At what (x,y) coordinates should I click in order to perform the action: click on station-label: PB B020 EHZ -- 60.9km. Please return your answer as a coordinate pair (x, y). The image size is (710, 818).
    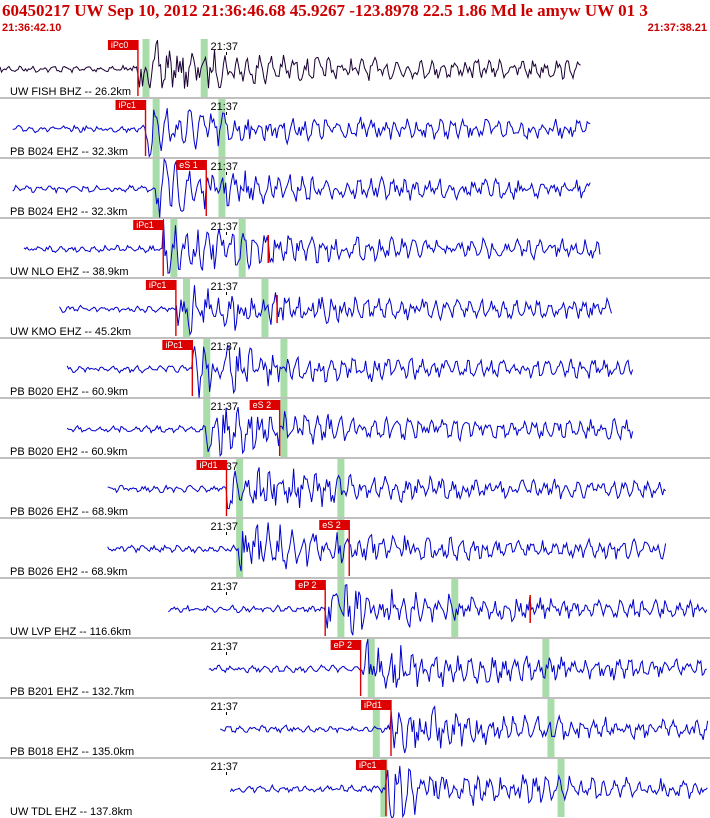
    Looking at the image, I should click on (69, 392).